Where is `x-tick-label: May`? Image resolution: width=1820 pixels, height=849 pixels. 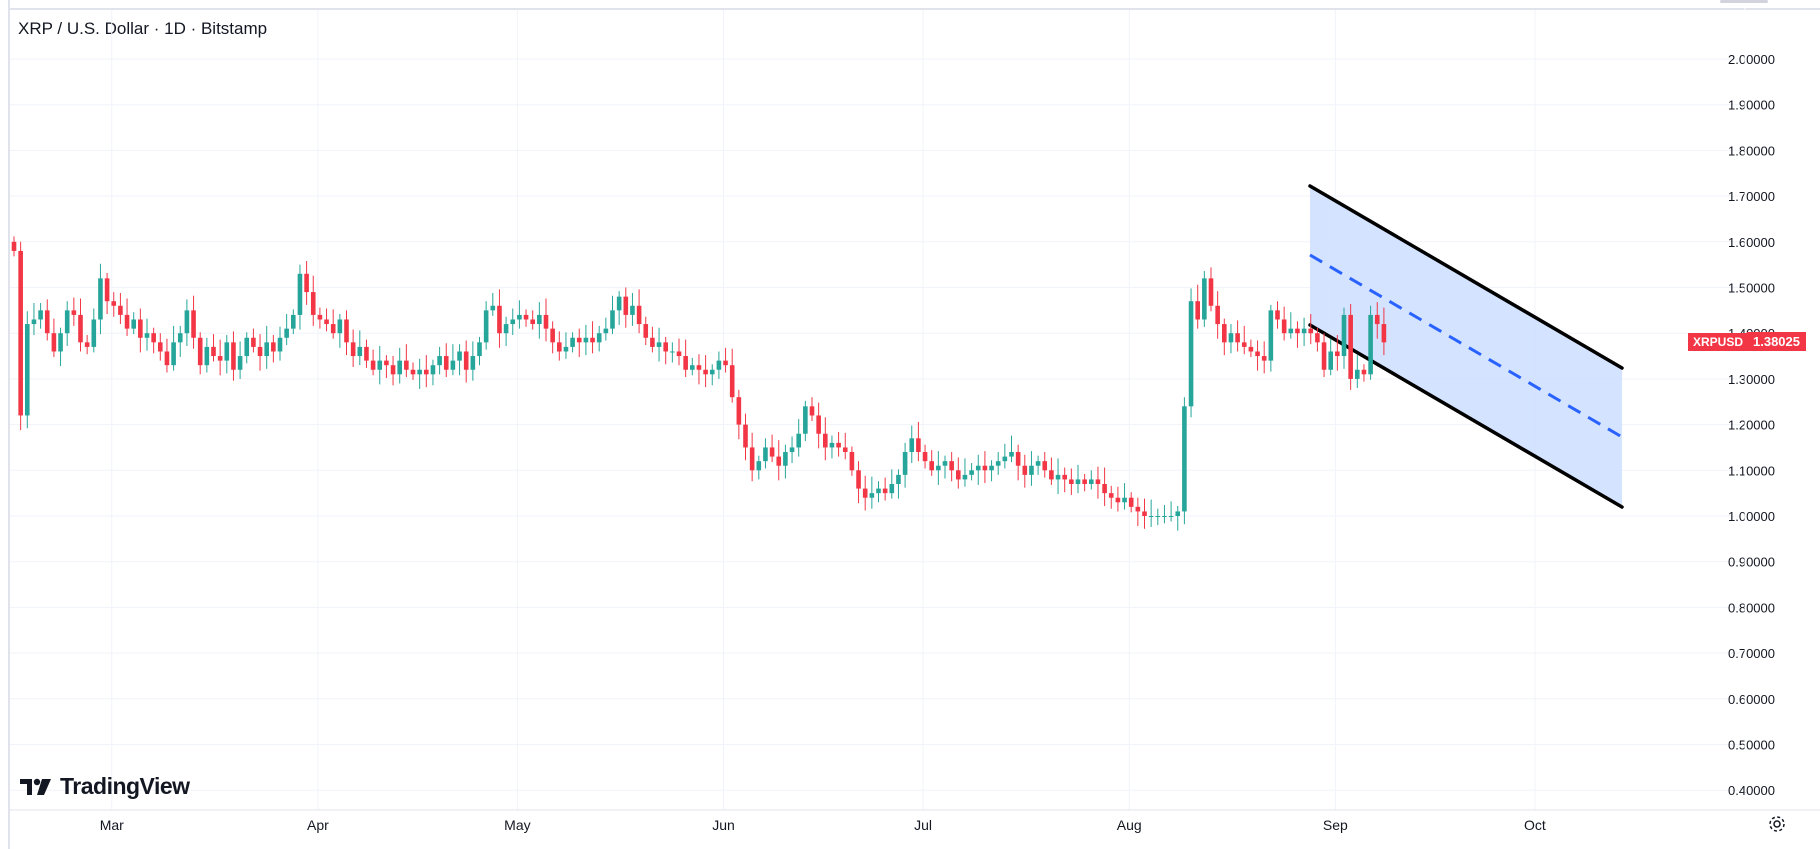
x-tick-label: May is located at coordinates (517, 825).